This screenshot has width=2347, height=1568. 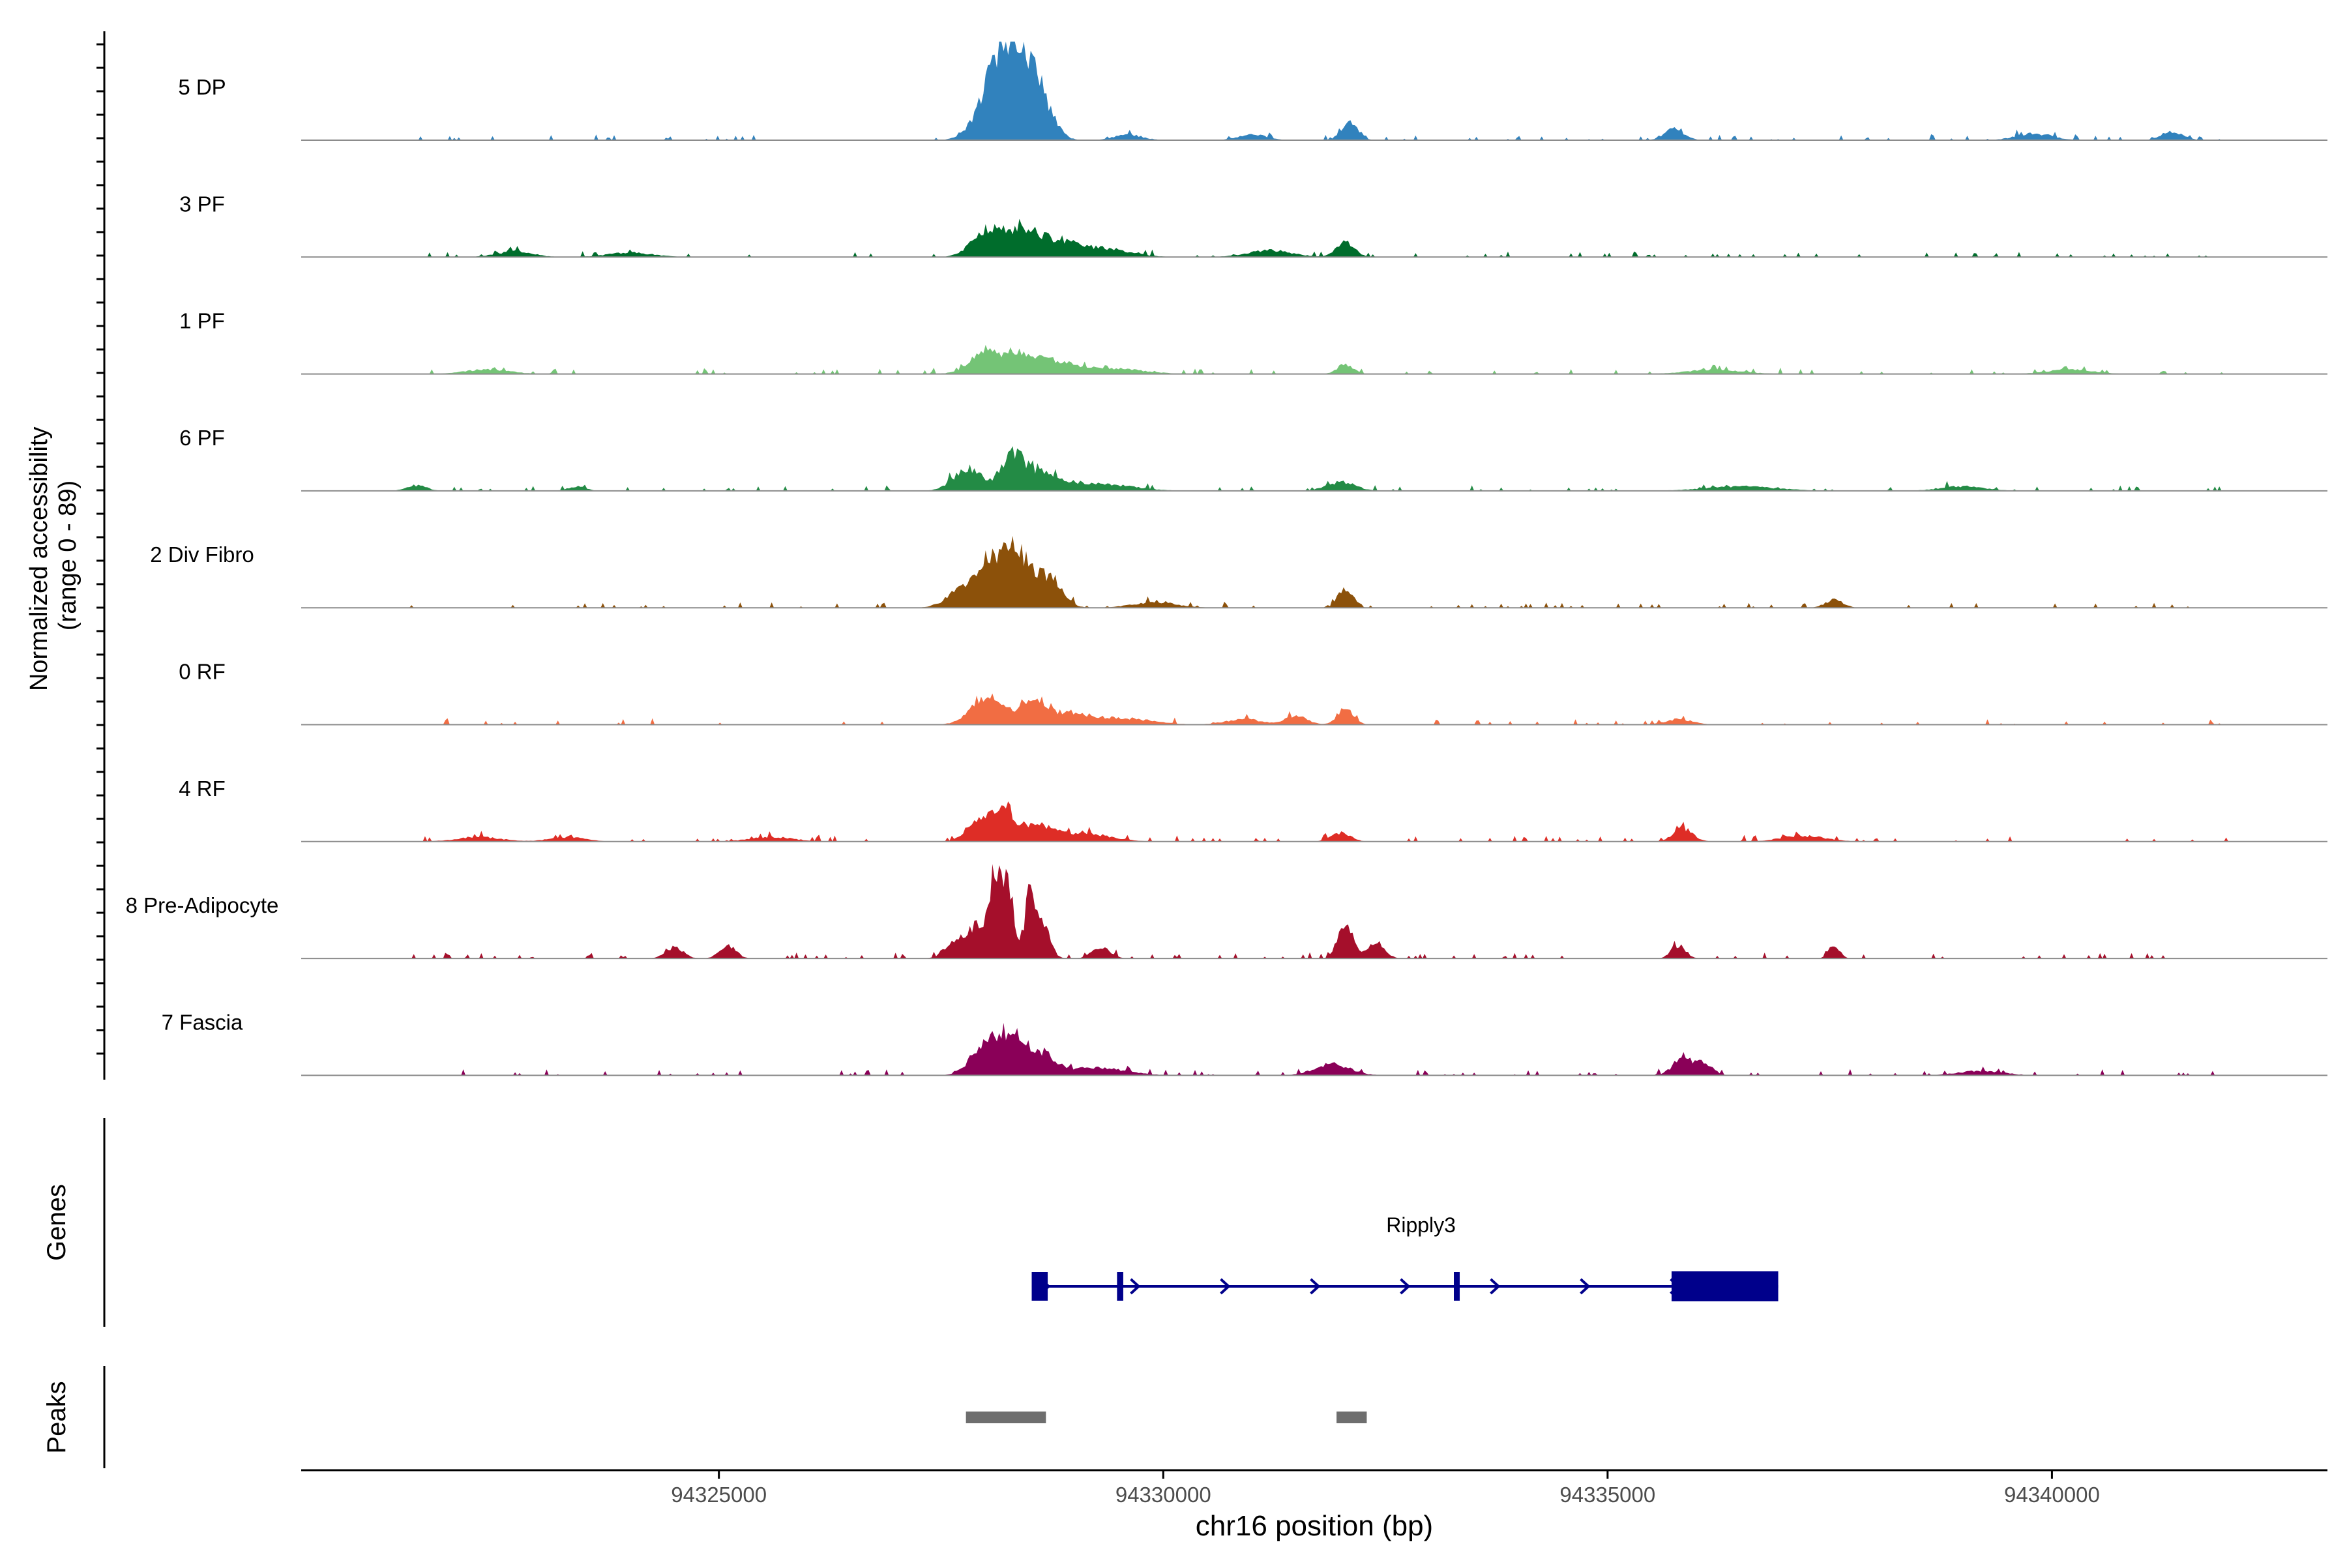 I want to click on x-tick-label: 94330000, so click(x=1163, y=1495).